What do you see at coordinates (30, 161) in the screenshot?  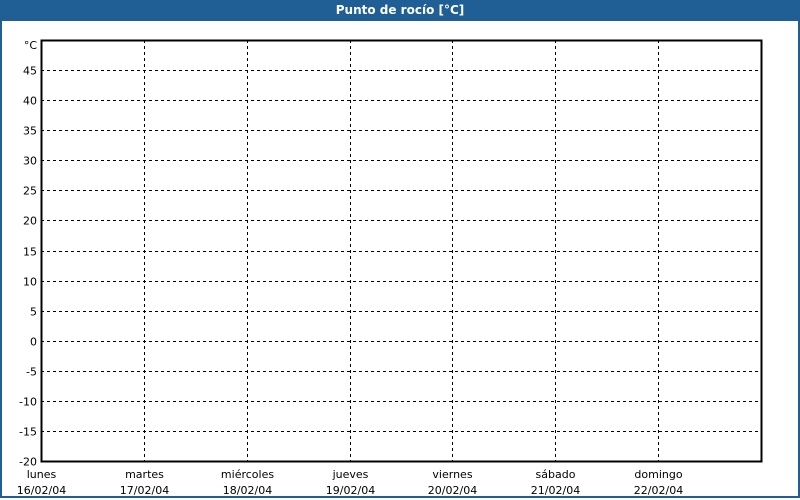 I see `y-tick-label: 30` at bounding box center [30, 161].